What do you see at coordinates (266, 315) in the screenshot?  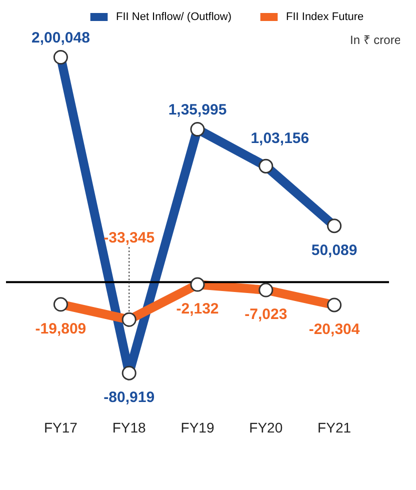 I see `data-label: -7,023` at bounding box center [266, 315].